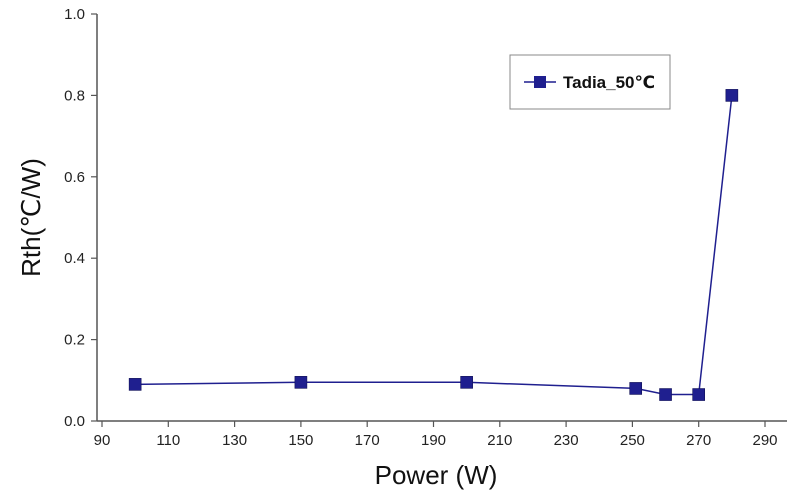  What do you see at coordinates (31, 217) in the screenshot?
I see `y-axis-title: Rth(℃/W)` at bounding box center [31, 217].